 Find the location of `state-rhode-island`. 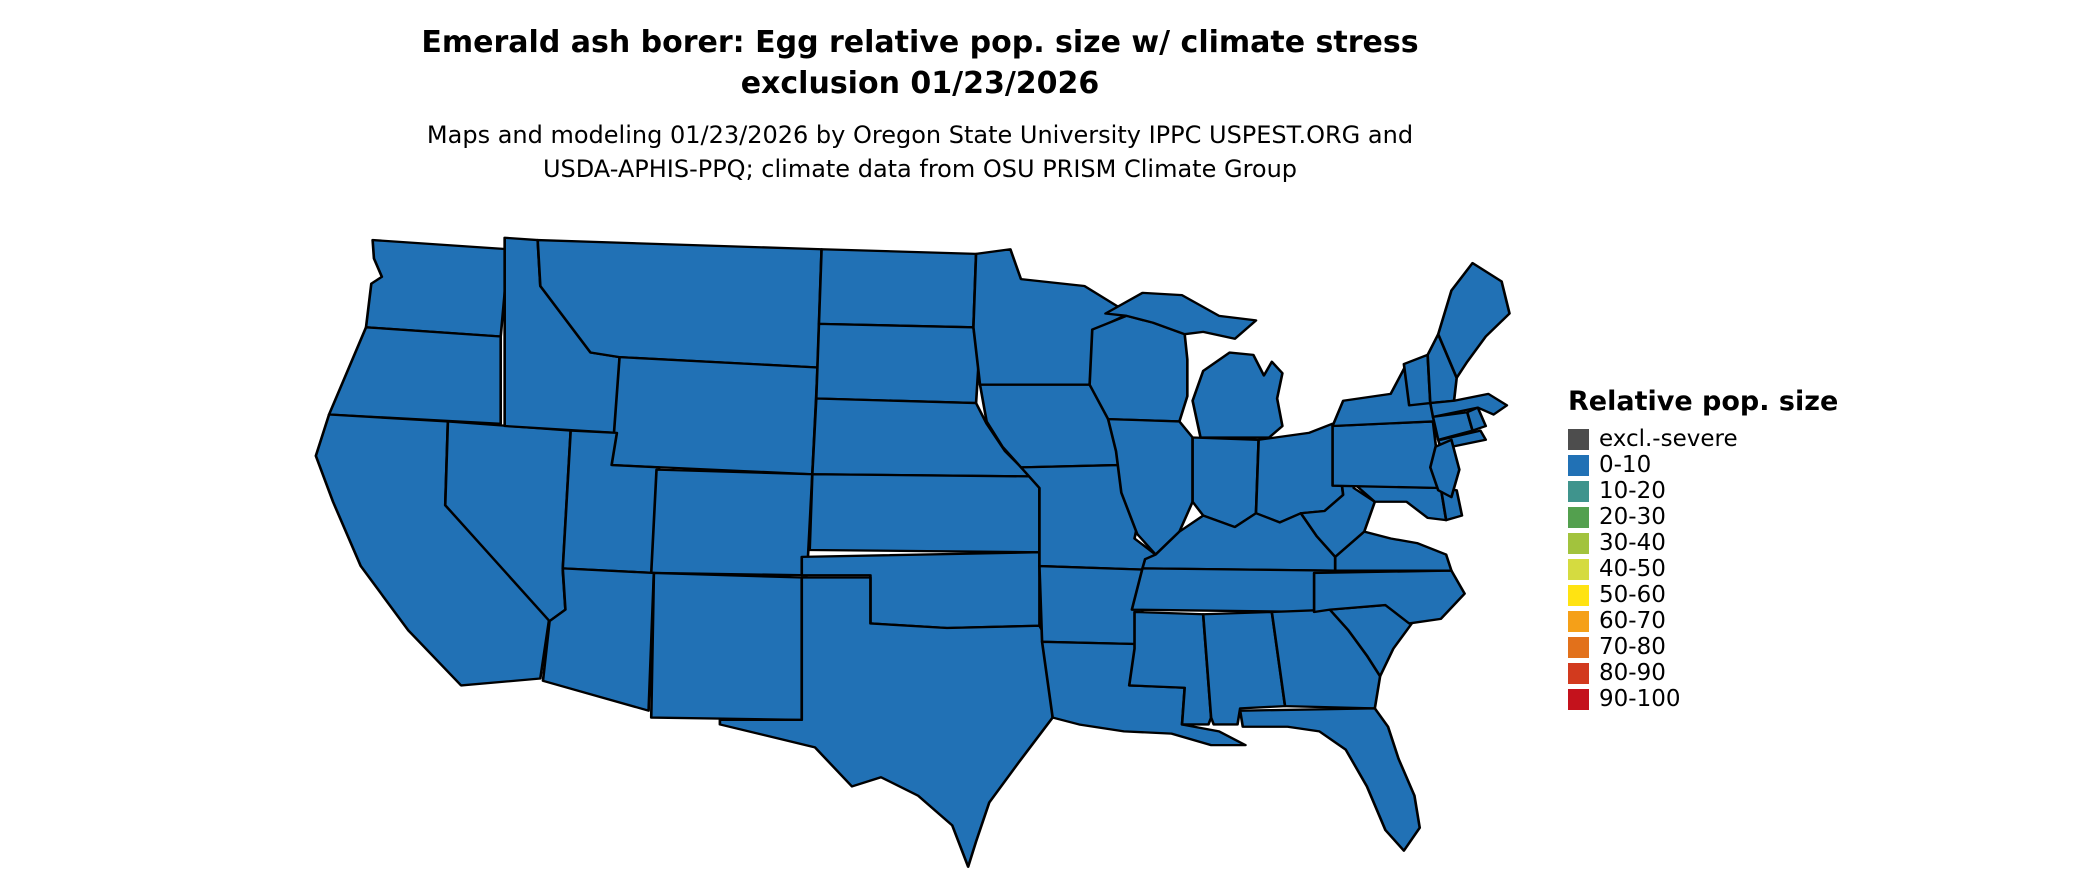

state-rhode-island is located at coordinates (1476, 419).